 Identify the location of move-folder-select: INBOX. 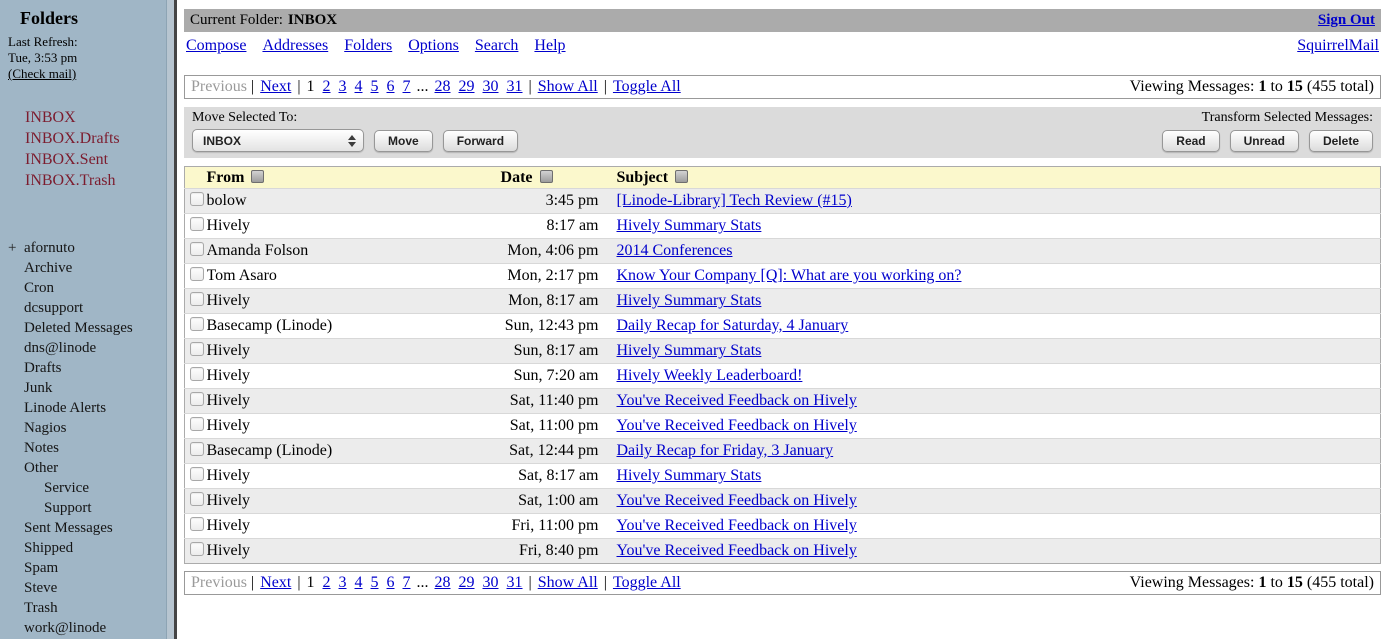
(278, 140).